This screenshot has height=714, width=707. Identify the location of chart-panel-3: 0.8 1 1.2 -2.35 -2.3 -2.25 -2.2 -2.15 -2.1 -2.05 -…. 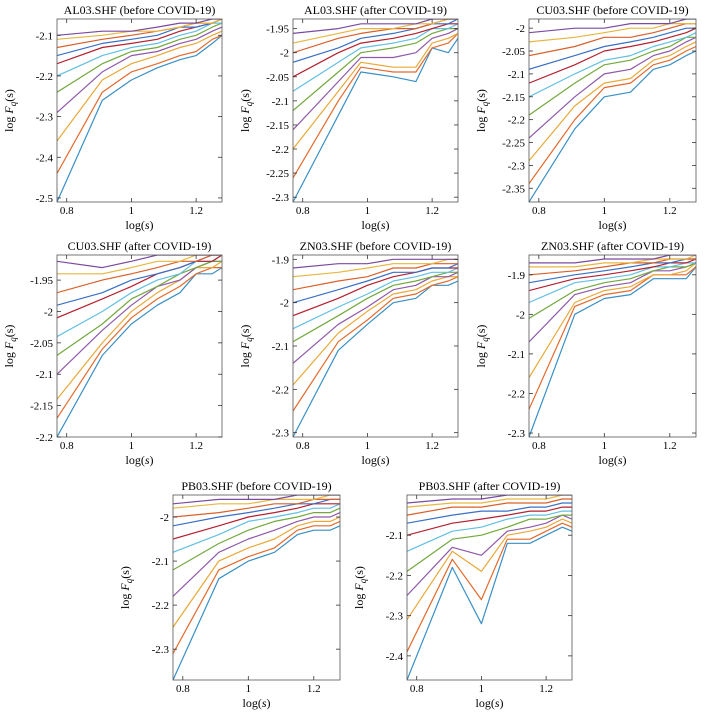
(585, 117).